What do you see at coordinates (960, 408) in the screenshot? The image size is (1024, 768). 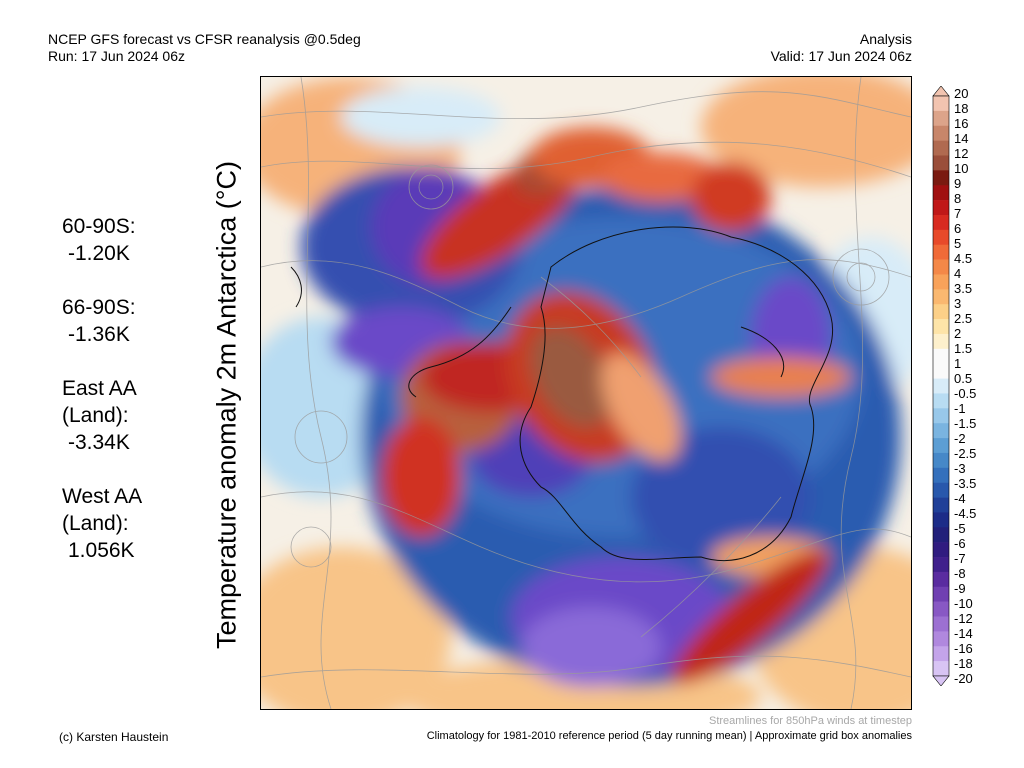 I see `colorbar-label: -1` at bounding box center [960, 408].